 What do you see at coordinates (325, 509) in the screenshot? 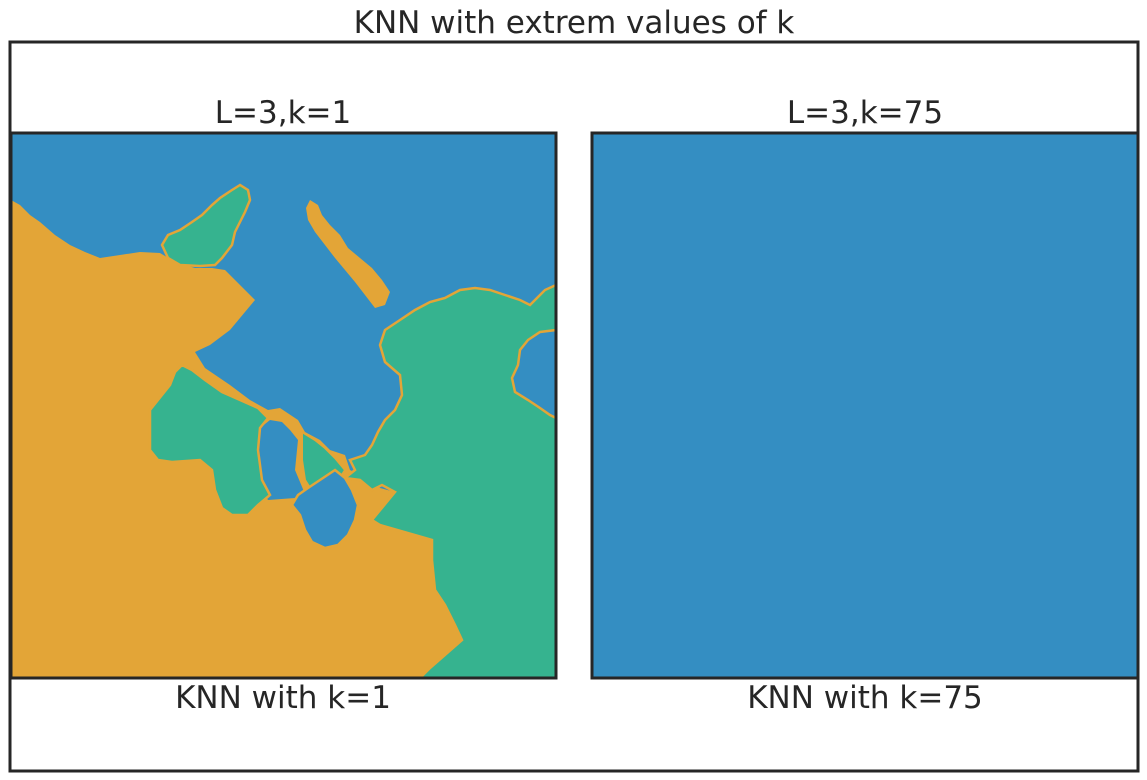
I see `region-blue-island-center` at bounding box center [325, 509].